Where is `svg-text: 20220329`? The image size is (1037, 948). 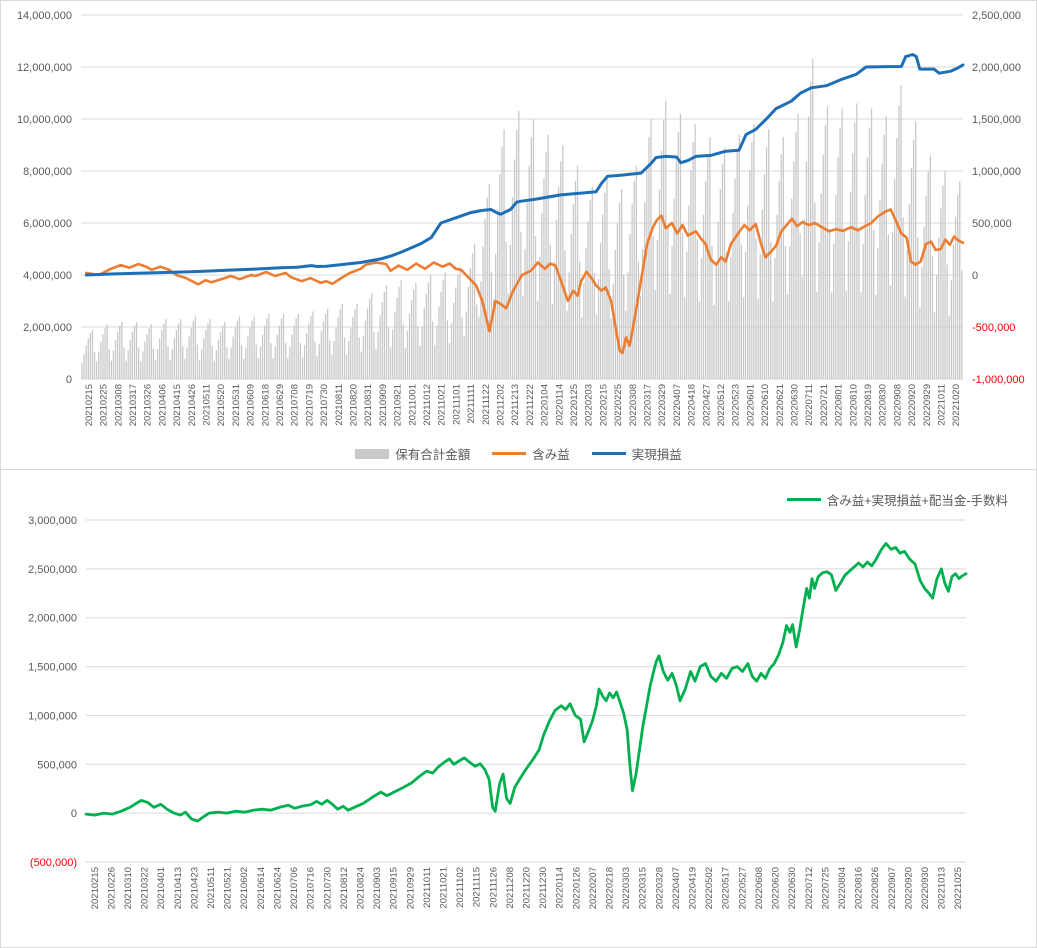 svg-text: 20220329 is located at coordinates (662, 405).